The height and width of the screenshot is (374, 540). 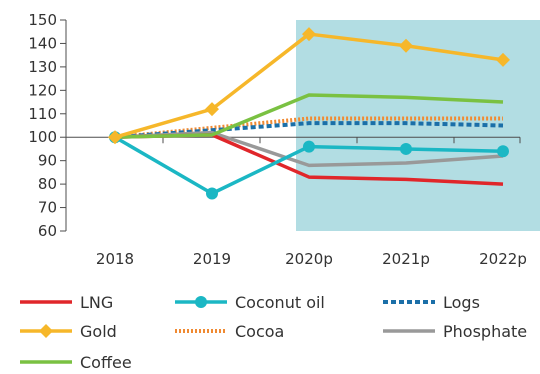 What do you see at coordinates (42, 67) in the screenshot?
I see `y-tick-label: 130` at bounding box center [42, 67].